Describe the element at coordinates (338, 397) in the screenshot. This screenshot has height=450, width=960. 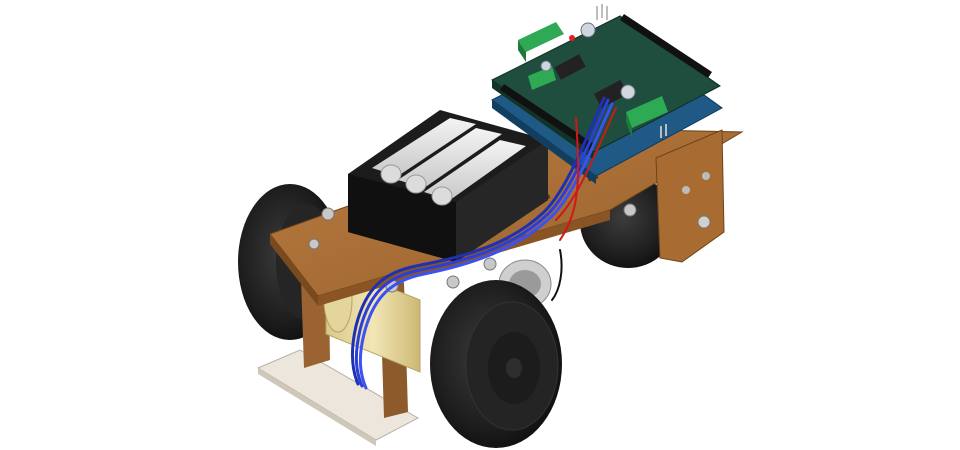
I see `line-sensor-plate` at that location.